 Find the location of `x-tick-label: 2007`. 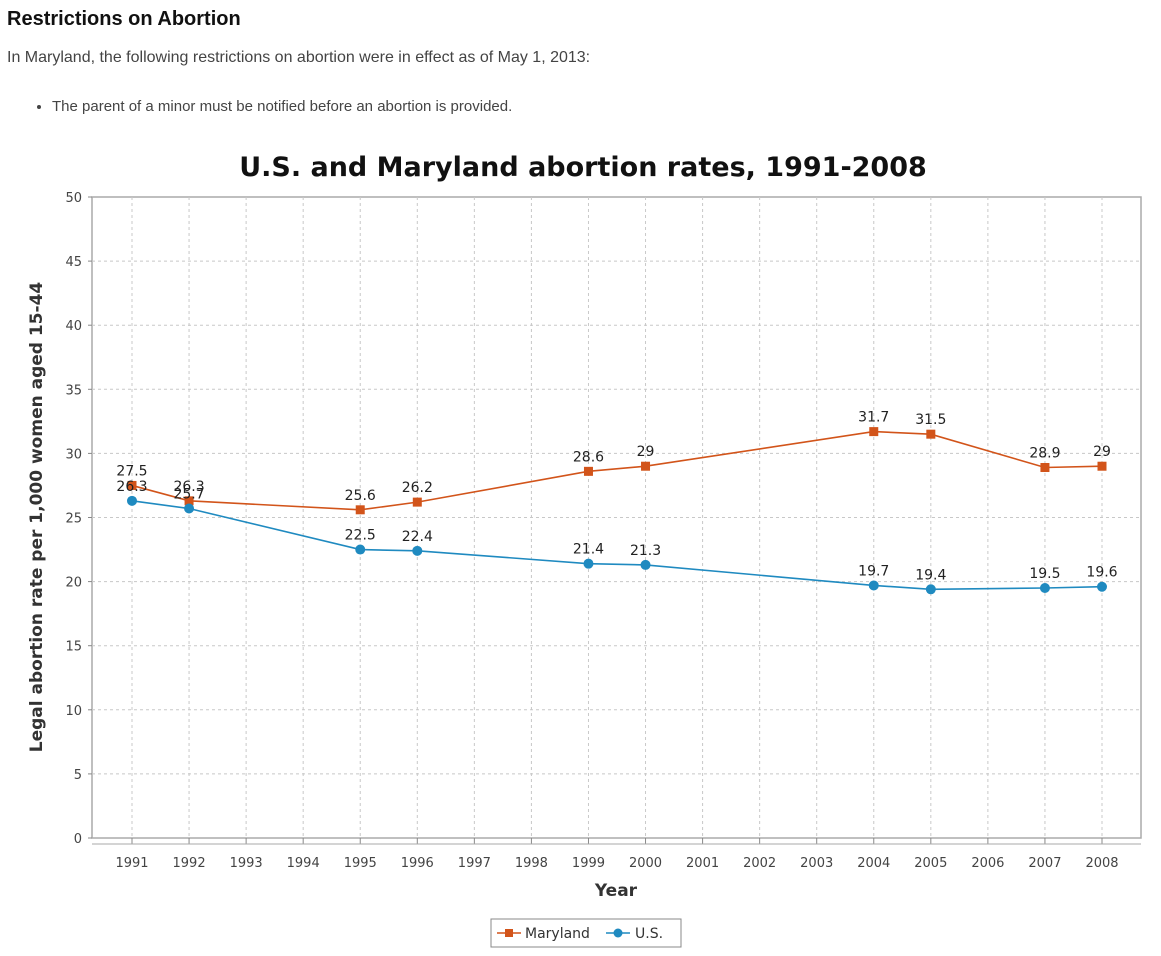

x-tick-label: 2007 is located at coordinates (1044, 863).